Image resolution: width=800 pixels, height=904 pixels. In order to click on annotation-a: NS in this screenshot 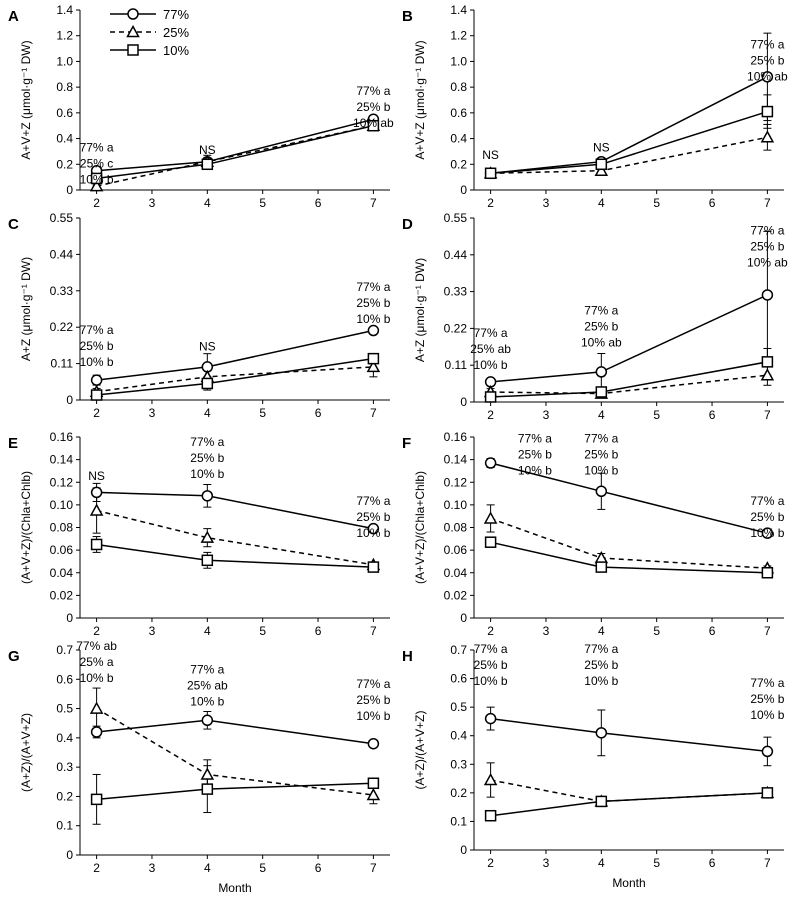, I will do `click(207, 150)`.